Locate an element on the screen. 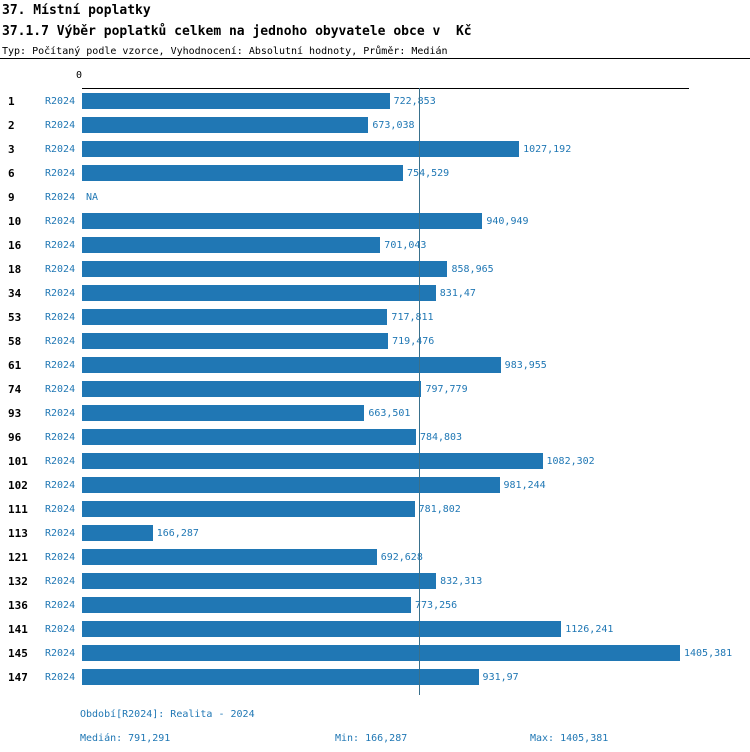 This screenshot has height=752, width=750. bar-track: 663,501 is located at coordinates (416, 413).